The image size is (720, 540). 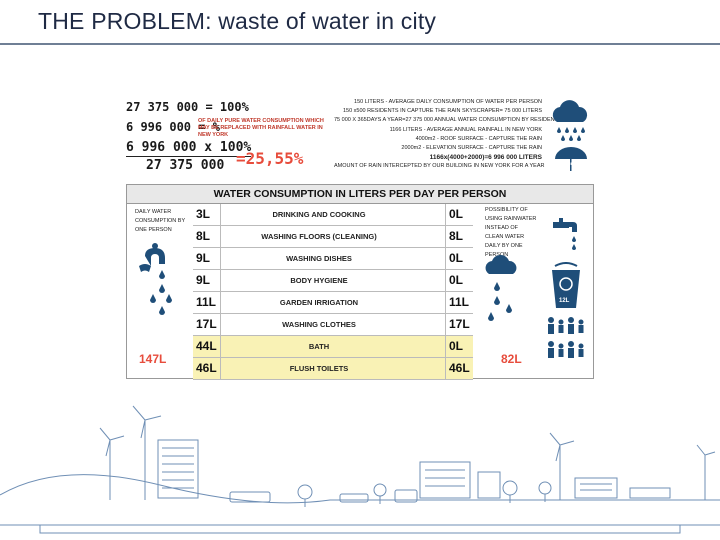 What do you see at coordinates (319, 324) in the screenshot?
I see `activity-label: WASHING CLOTHES` at bounding box center [319, 324].